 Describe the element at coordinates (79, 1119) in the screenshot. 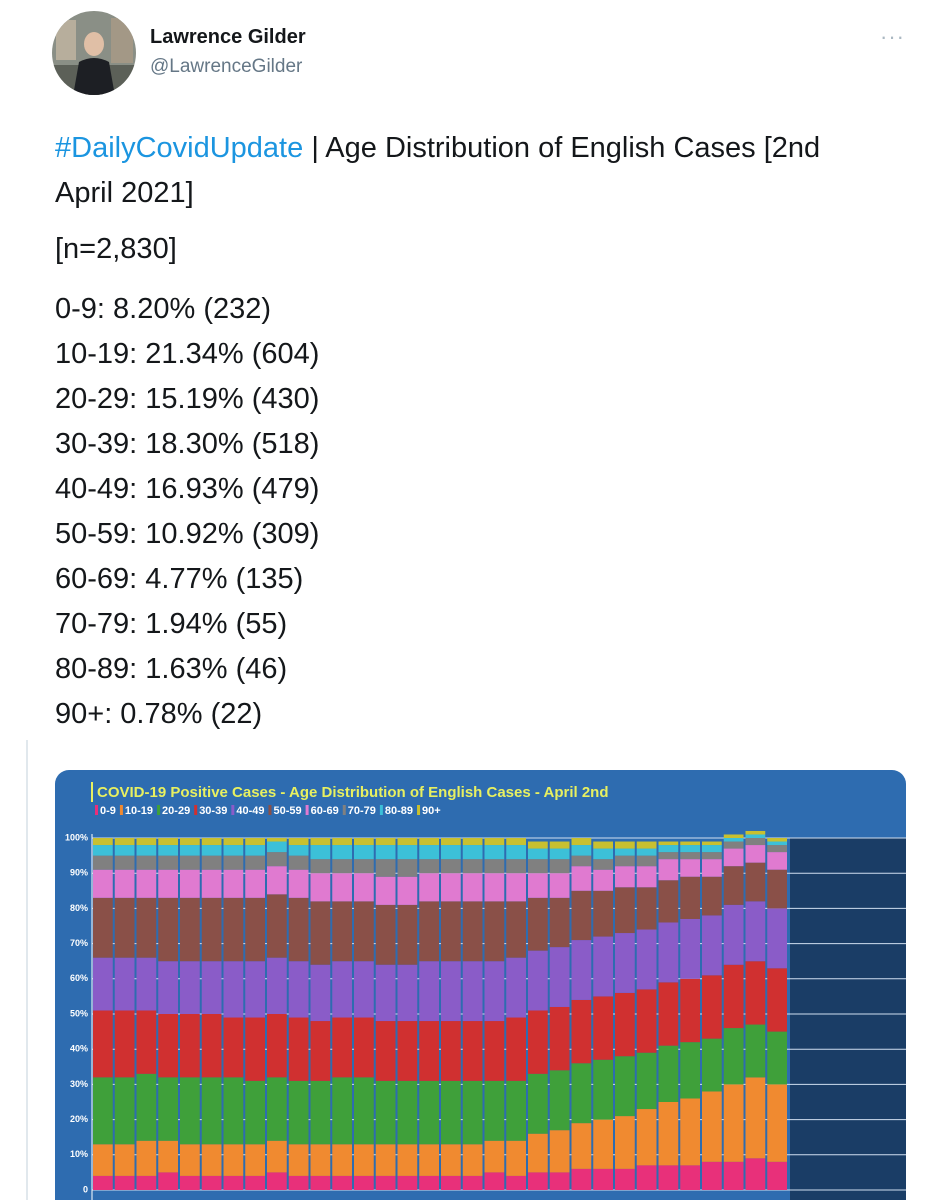

I see `y-tick-label: 20%` at that location.